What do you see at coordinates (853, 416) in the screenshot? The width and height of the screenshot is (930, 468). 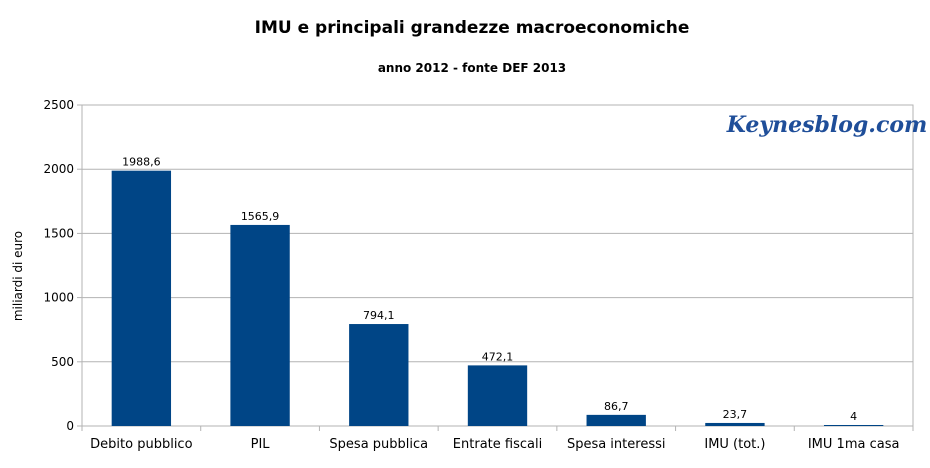 I see `data-label: 4` at bounding box center [853, 416].